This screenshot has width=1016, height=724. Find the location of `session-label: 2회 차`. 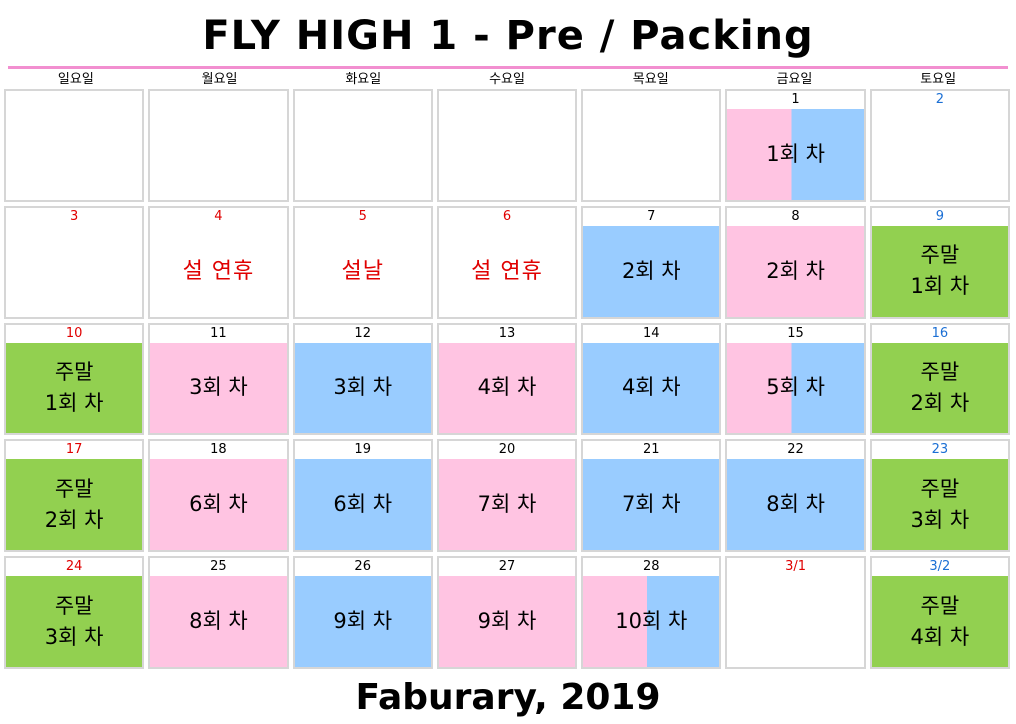

session-label: 2회 차 is located at coordinates (795, 270).